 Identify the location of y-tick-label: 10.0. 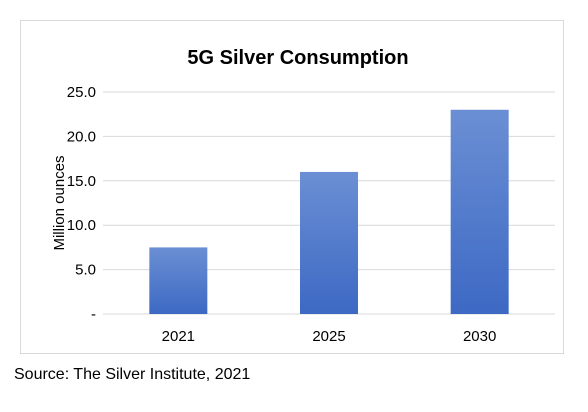
(81, 225).